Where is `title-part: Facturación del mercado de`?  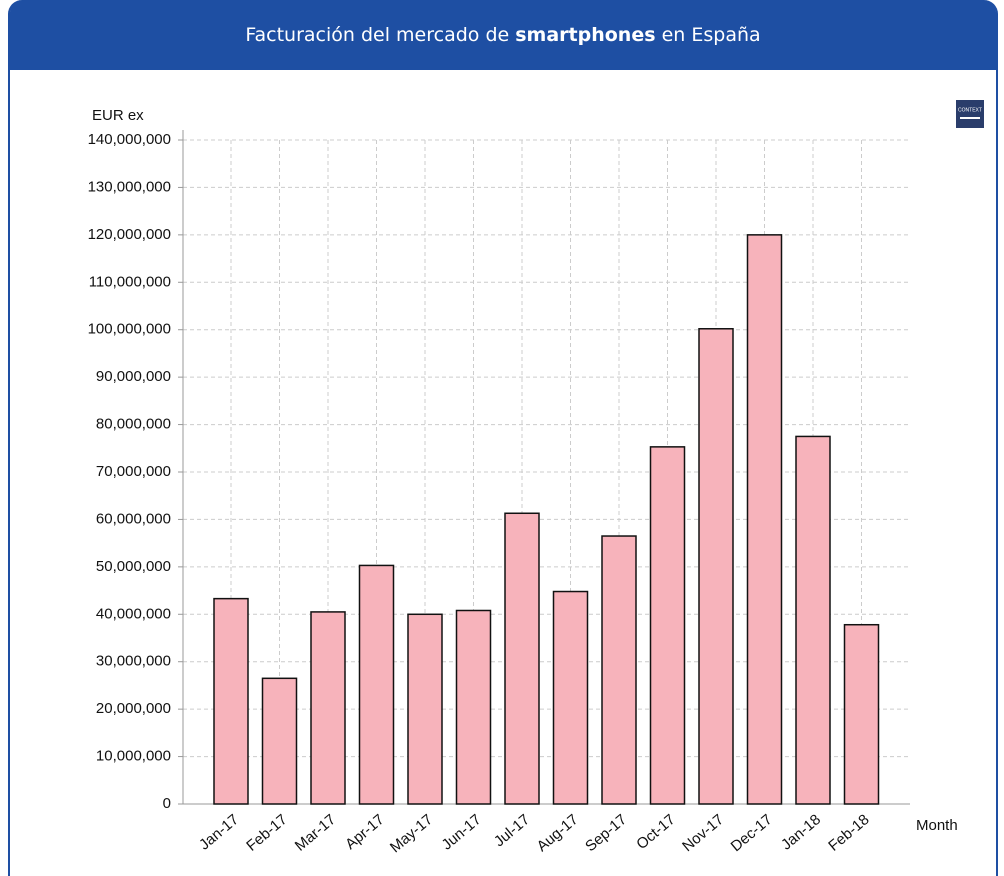
title-part: Facturación del mercado de is located at coordinates (377, 35).